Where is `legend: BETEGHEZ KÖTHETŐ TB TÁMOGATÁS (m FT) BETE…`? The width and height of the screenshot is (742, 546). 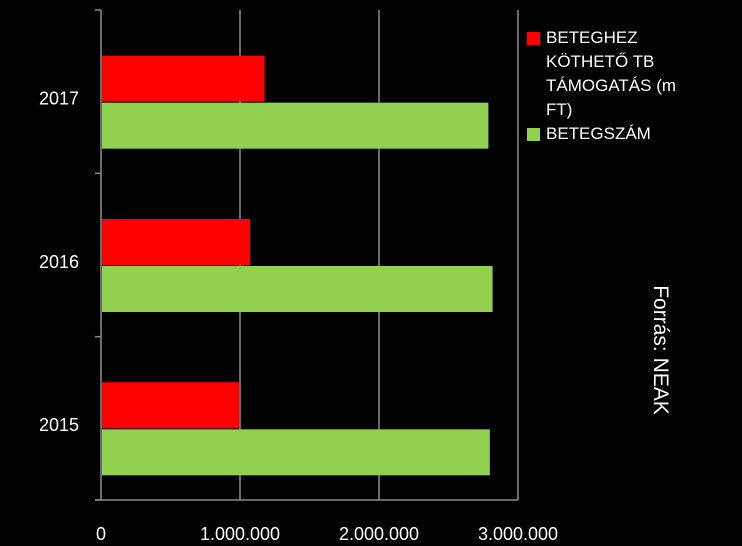 legend: BETEGHEZ KÖTHETŐ TB TÁMOGATÁS (m FT) BETE… is located at coordinates (607, 86).